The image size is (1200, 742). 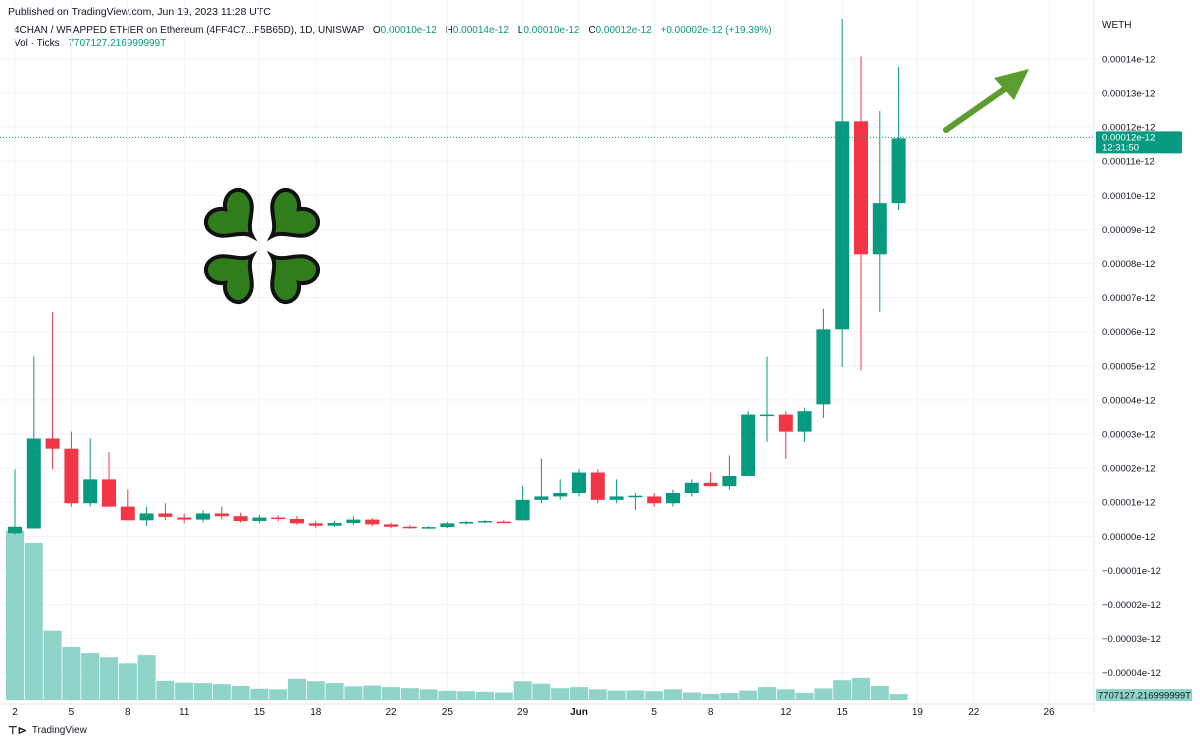 I want to click on footer-brand-text: TradingView, so click(x=59, y=730).